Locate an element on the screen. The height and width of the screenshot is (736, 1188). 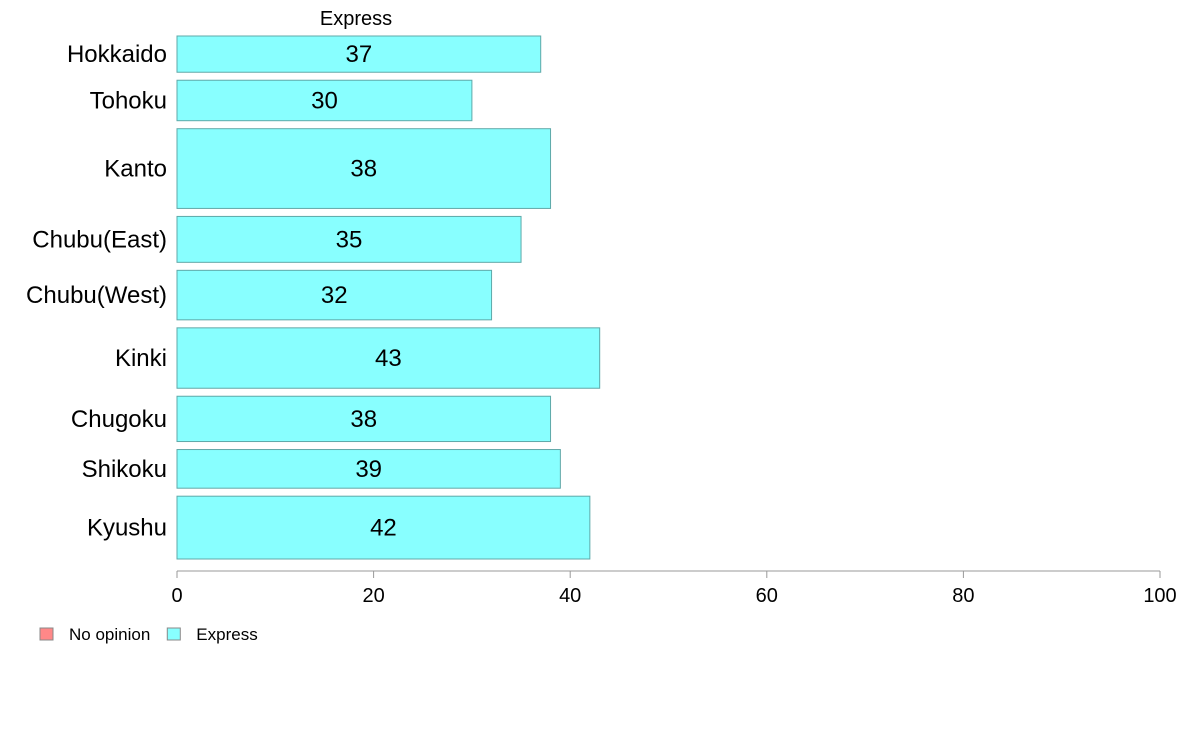
series-title: Express is located at coordinates (356, 19).